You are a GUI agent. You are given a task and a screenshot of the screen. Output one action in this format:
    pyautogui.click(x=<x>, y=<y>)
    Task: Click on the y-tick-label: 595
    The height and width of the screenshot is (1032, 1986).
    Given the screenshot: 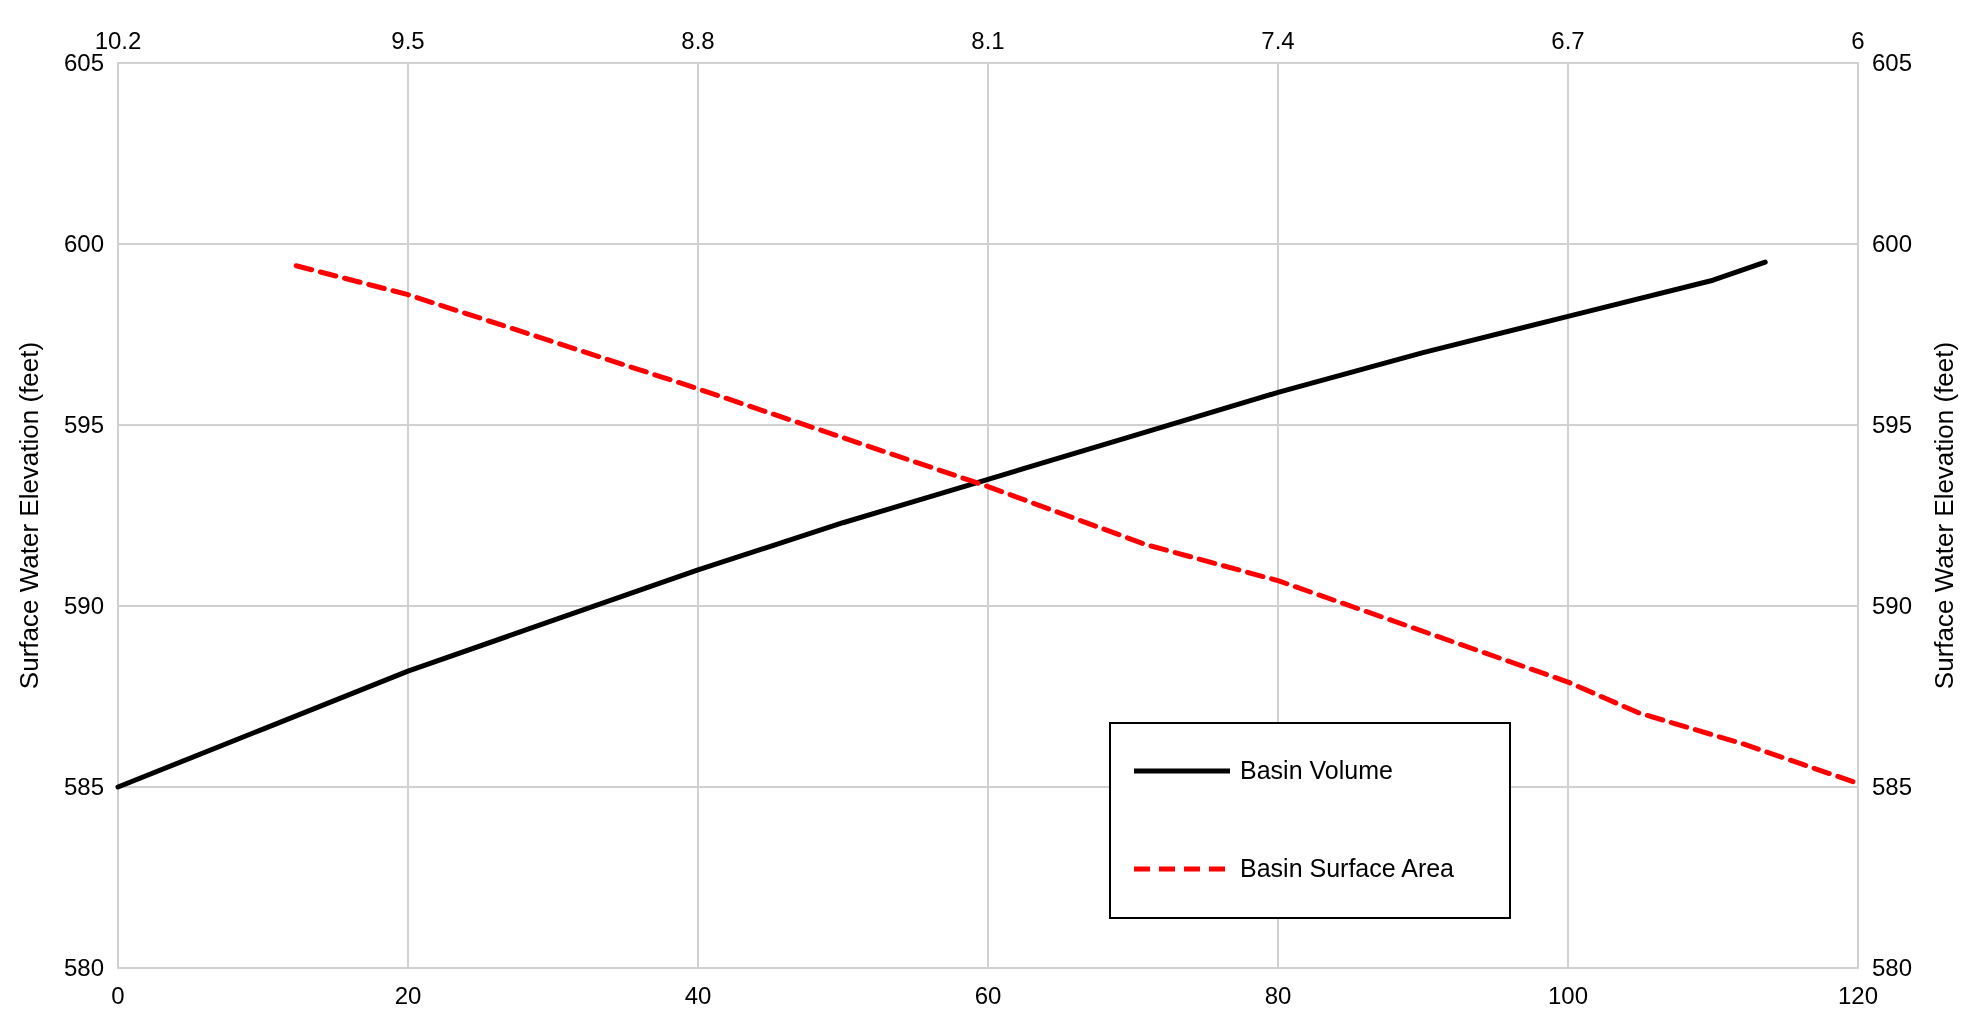 What is the action you would take?
    pyautogui.click(x=83, y=424)
    